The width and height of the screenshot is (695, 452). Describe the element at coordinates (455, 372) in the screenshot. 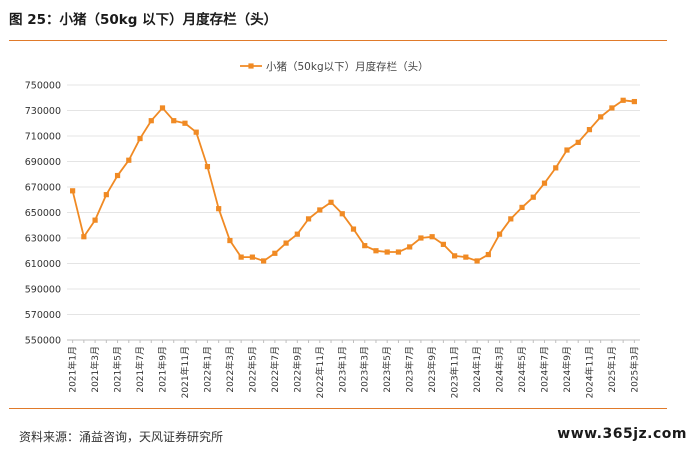

I see `x-tick-label: 2023年11月` at that location.